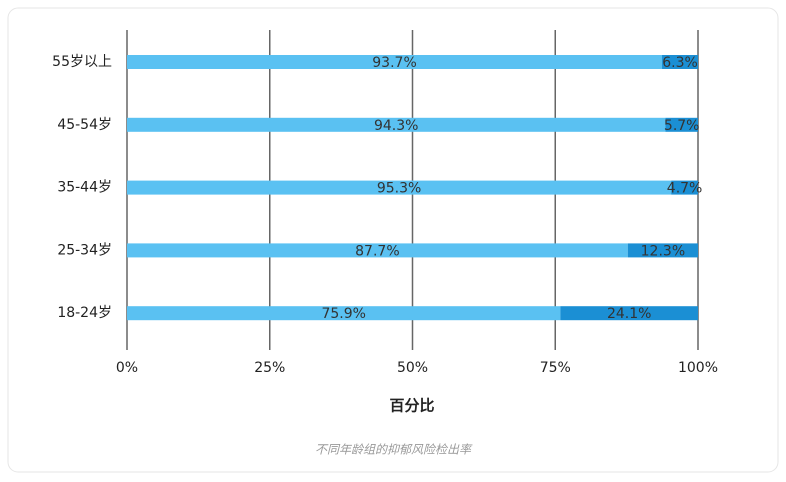 Image resolution: width=786 pixels, height=482 pixels. What do you see at coordinates (698, 368) in the screenshot?
I see `x-tick-label: 100%` at bounding box center [698, 368].